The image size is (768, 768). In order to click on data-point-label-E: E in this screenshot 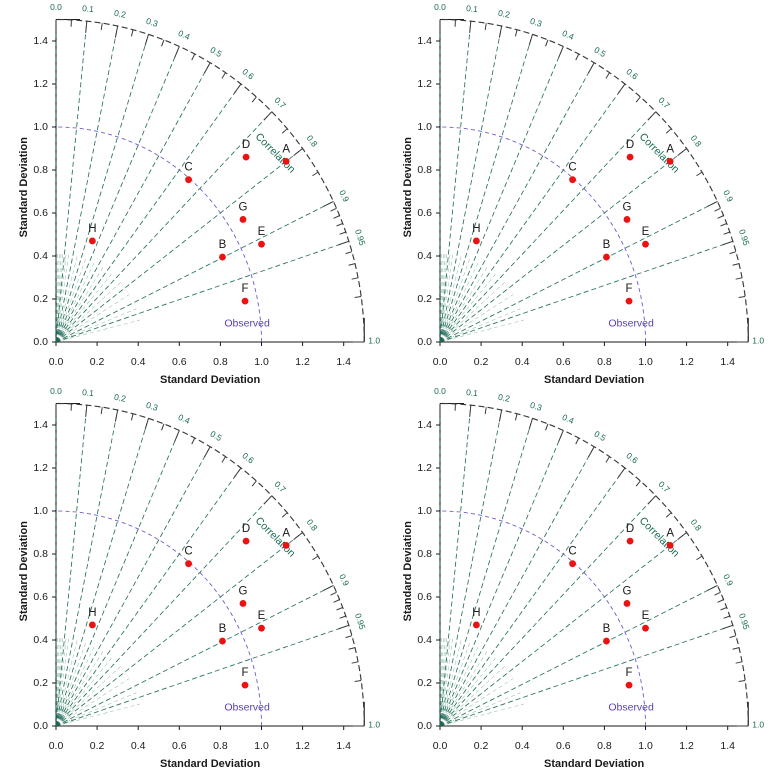, I will do `click(262, 616)`.